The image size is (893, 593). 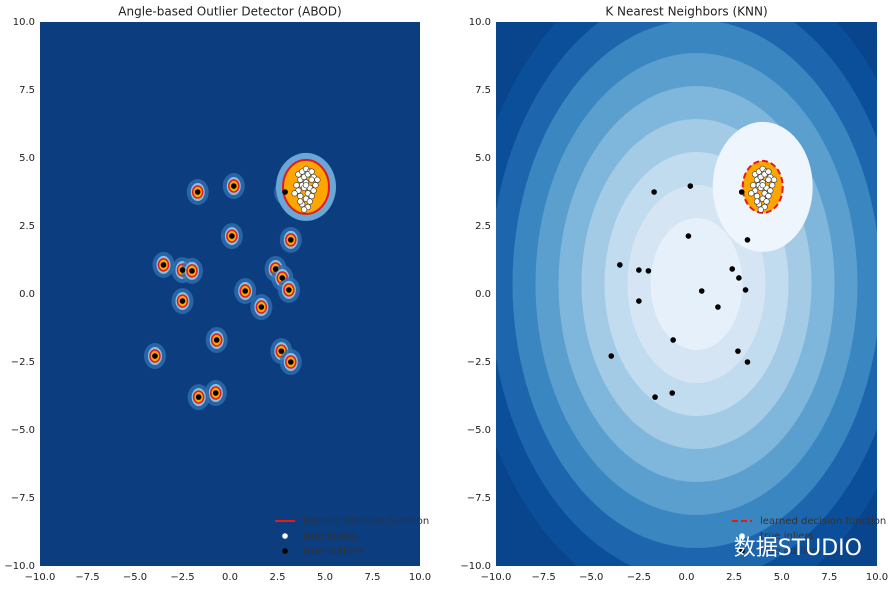 I want to click on x-tick-label: −2.5, so click(x=639, y=577).